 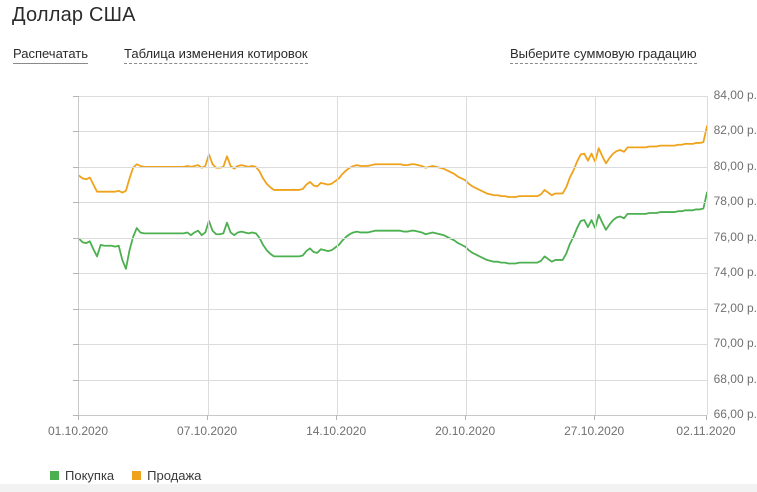 I want to click on legend-item-sell: Продажа, so click(x=166, y=475).